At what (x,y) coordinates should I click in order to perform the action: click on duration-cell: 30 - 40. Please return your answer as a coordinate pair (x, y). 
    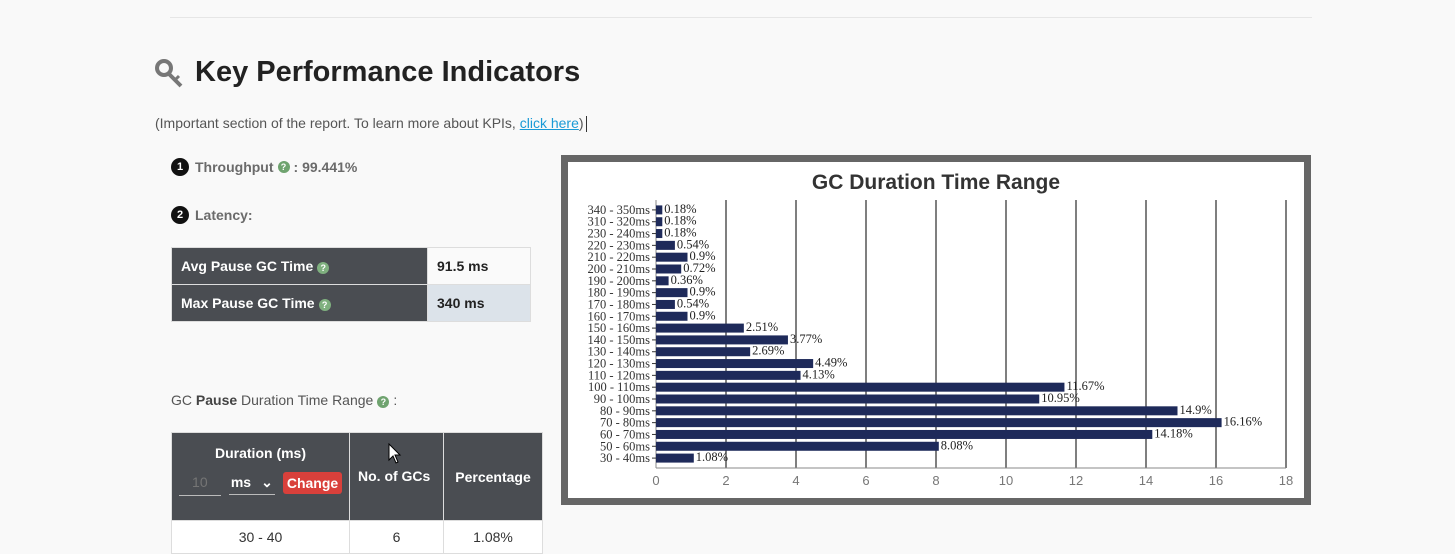
    Looking at the image, I should click on (260, 537).